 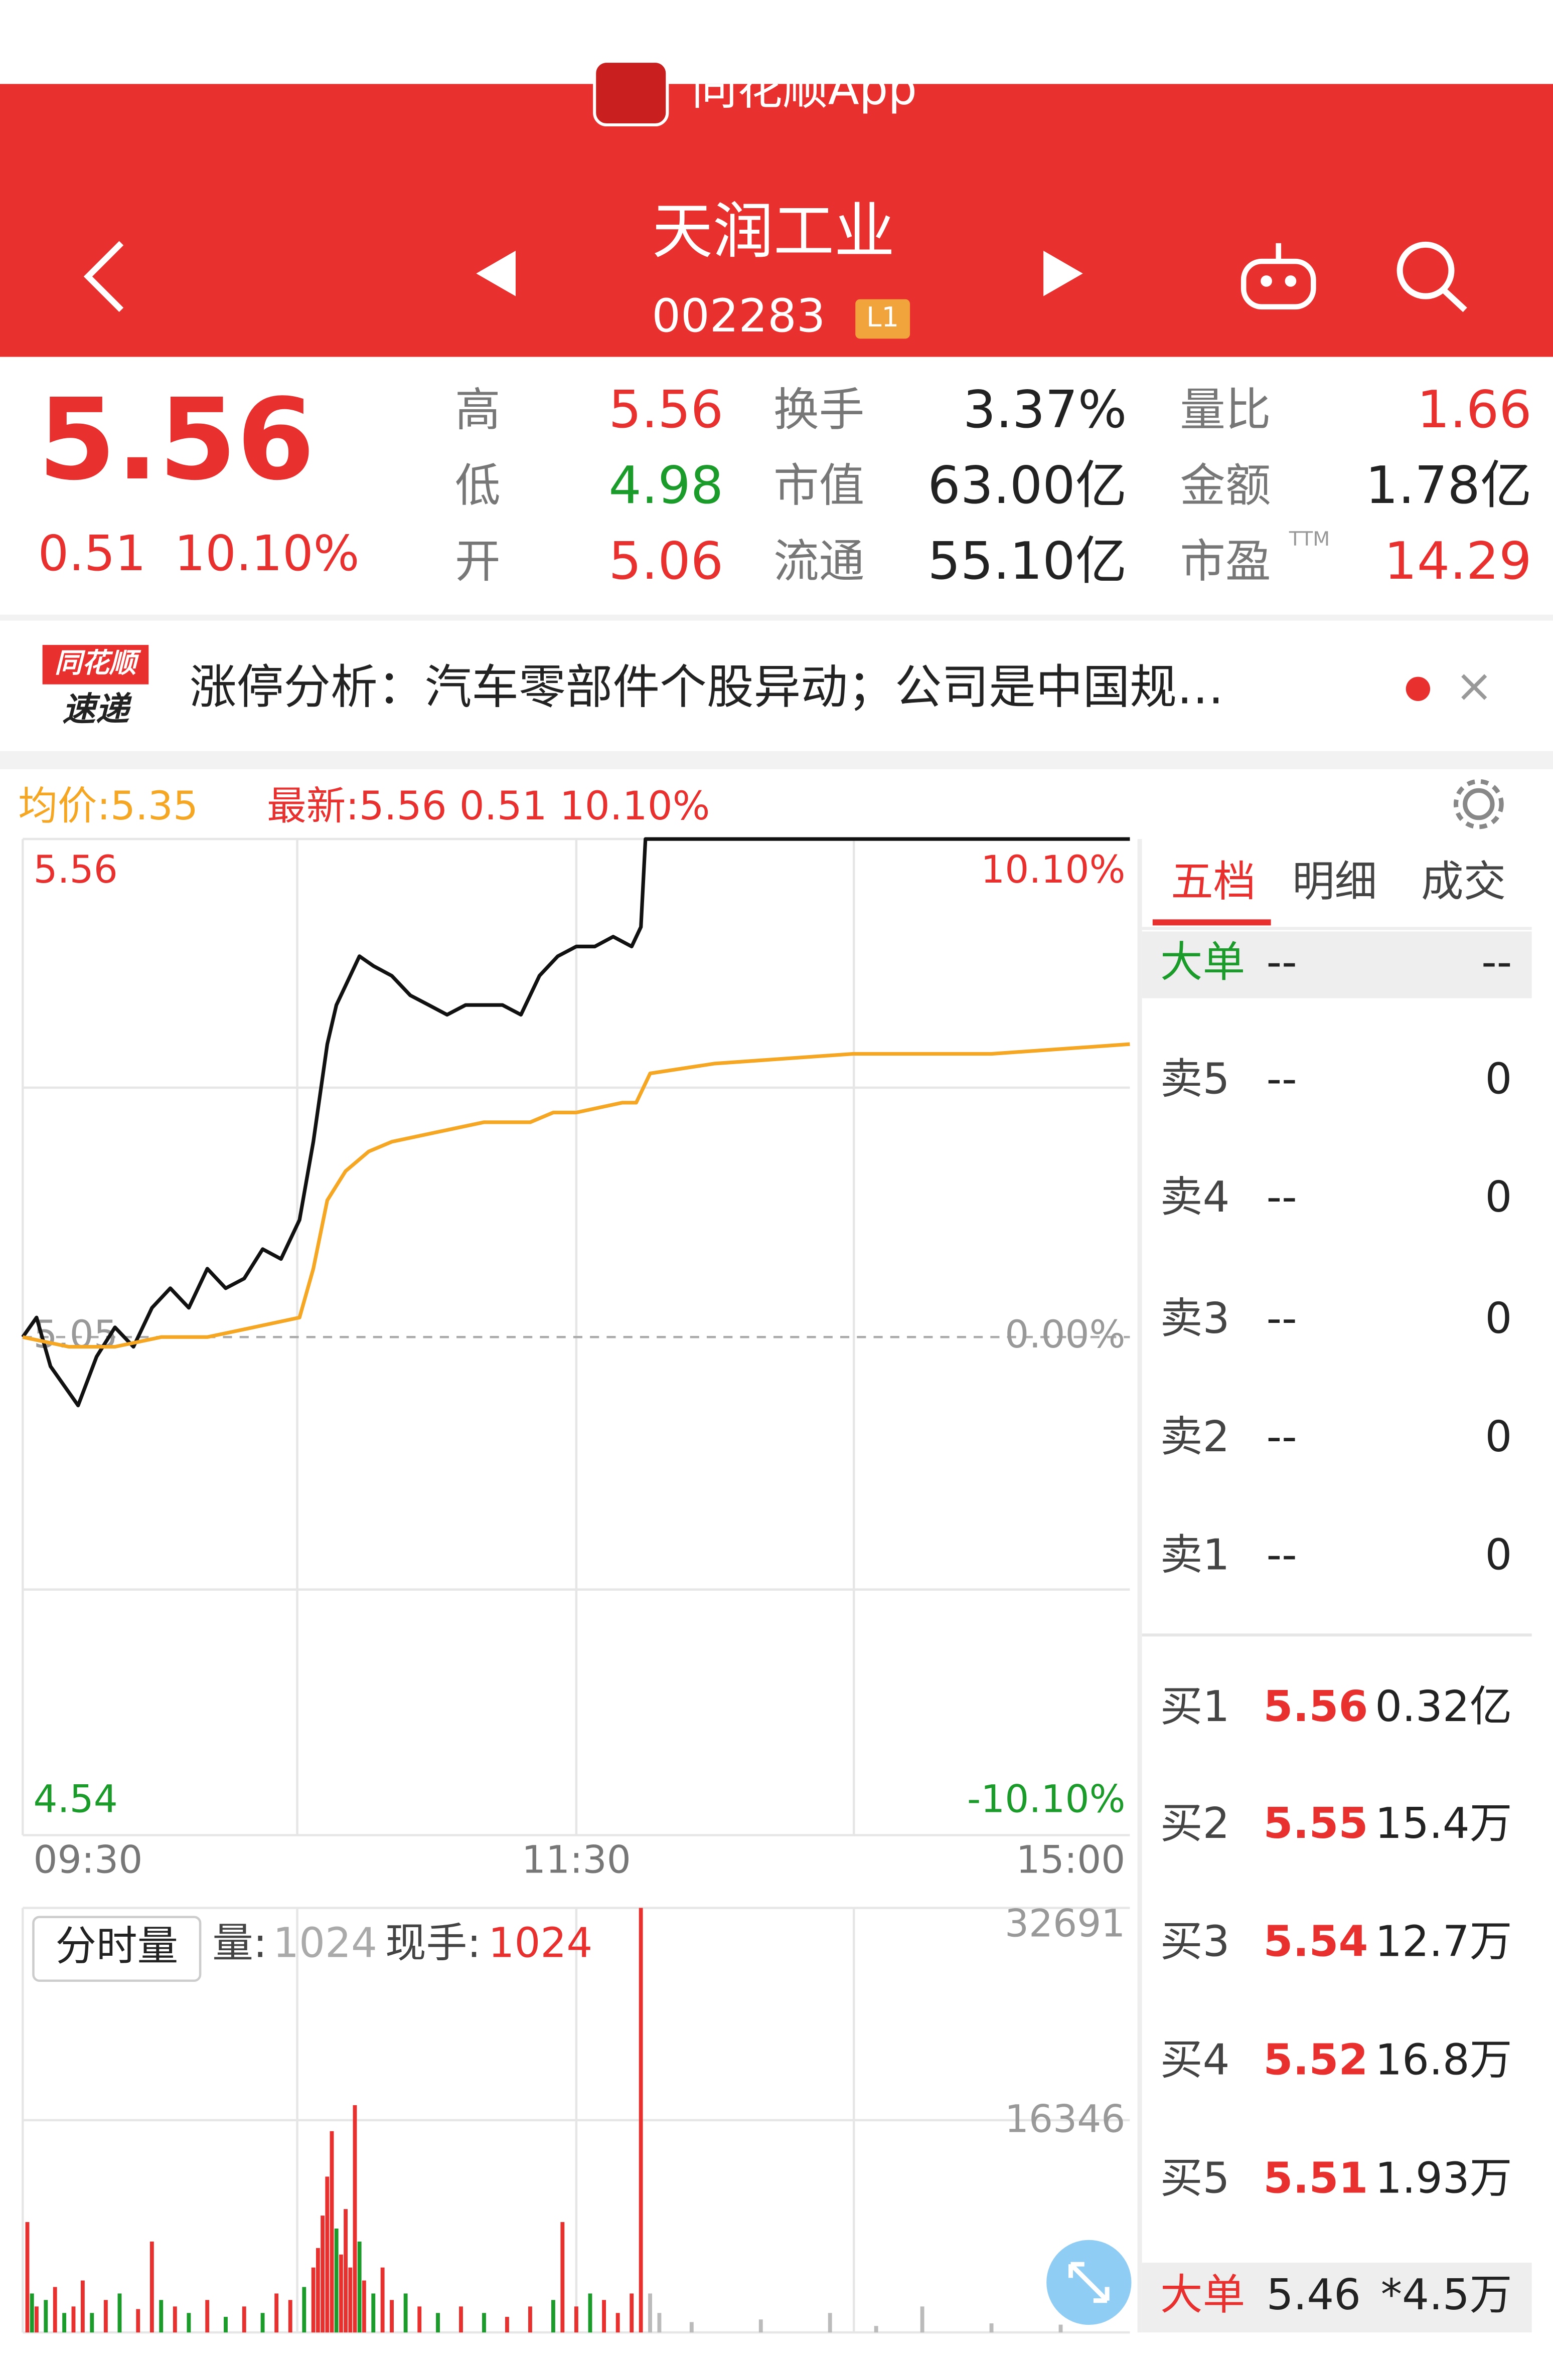 I want to click on price-line, so click(x=576, y=1195).